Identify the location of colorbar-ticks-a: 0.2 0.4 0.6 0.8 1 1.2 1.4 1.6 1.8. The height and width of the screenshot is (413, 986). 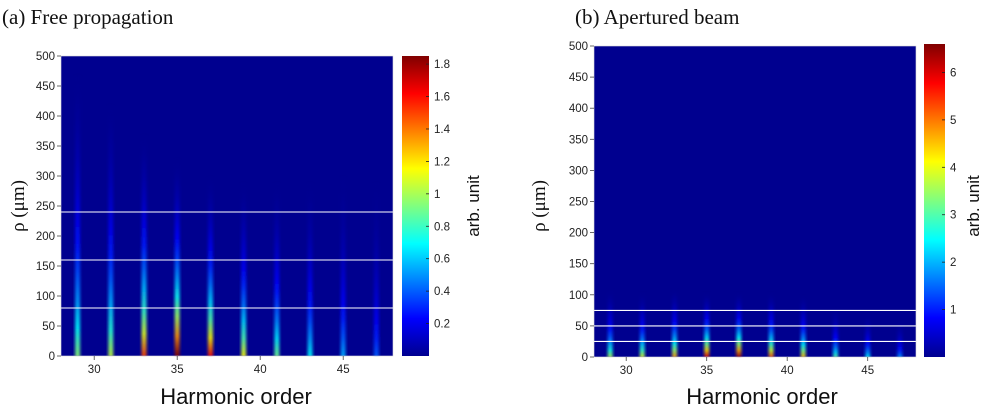
(438, 195).